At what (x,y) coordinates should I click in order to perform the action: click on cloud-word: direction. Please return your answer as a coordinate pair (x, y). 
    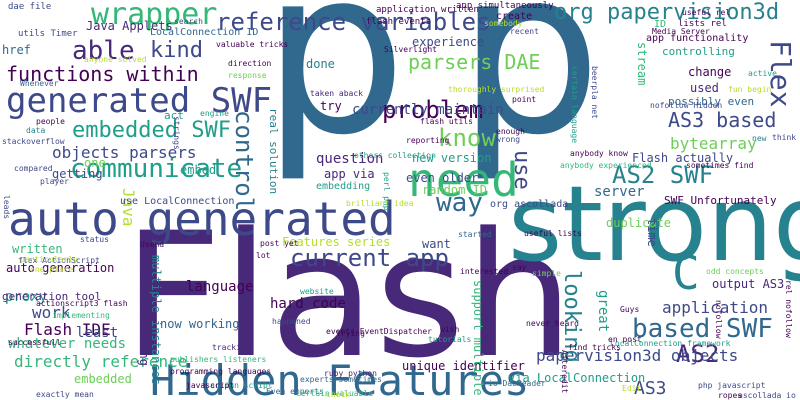
    Looking at the image, I should click on (250, 63).